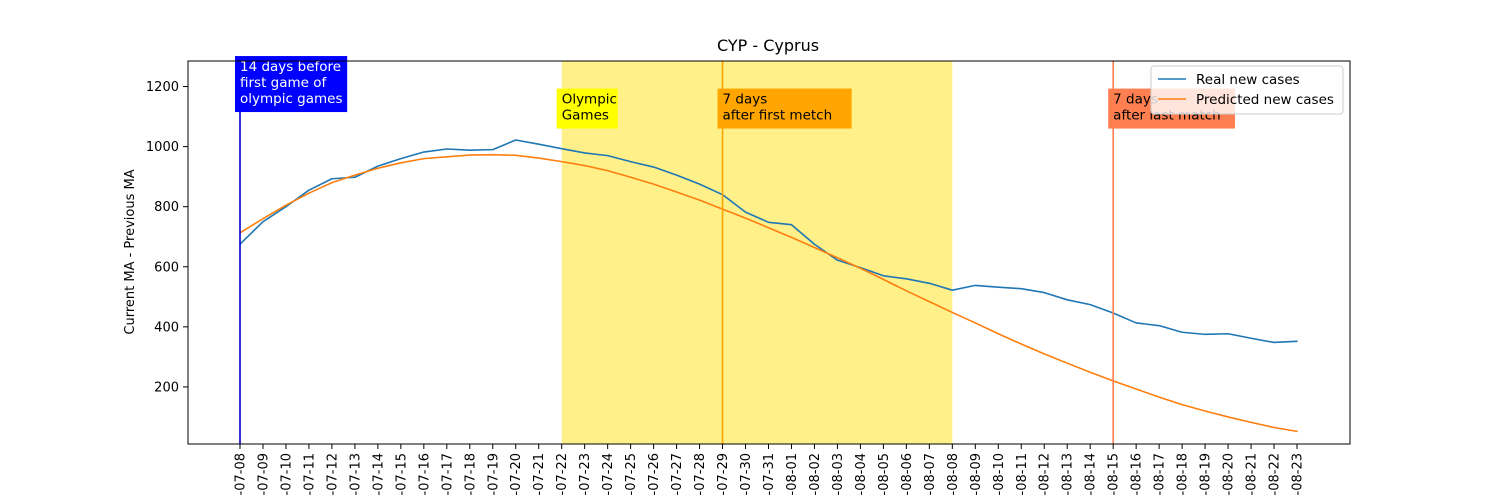  I want to click on x-tick-label-10: -07-18, so click(470, 474).